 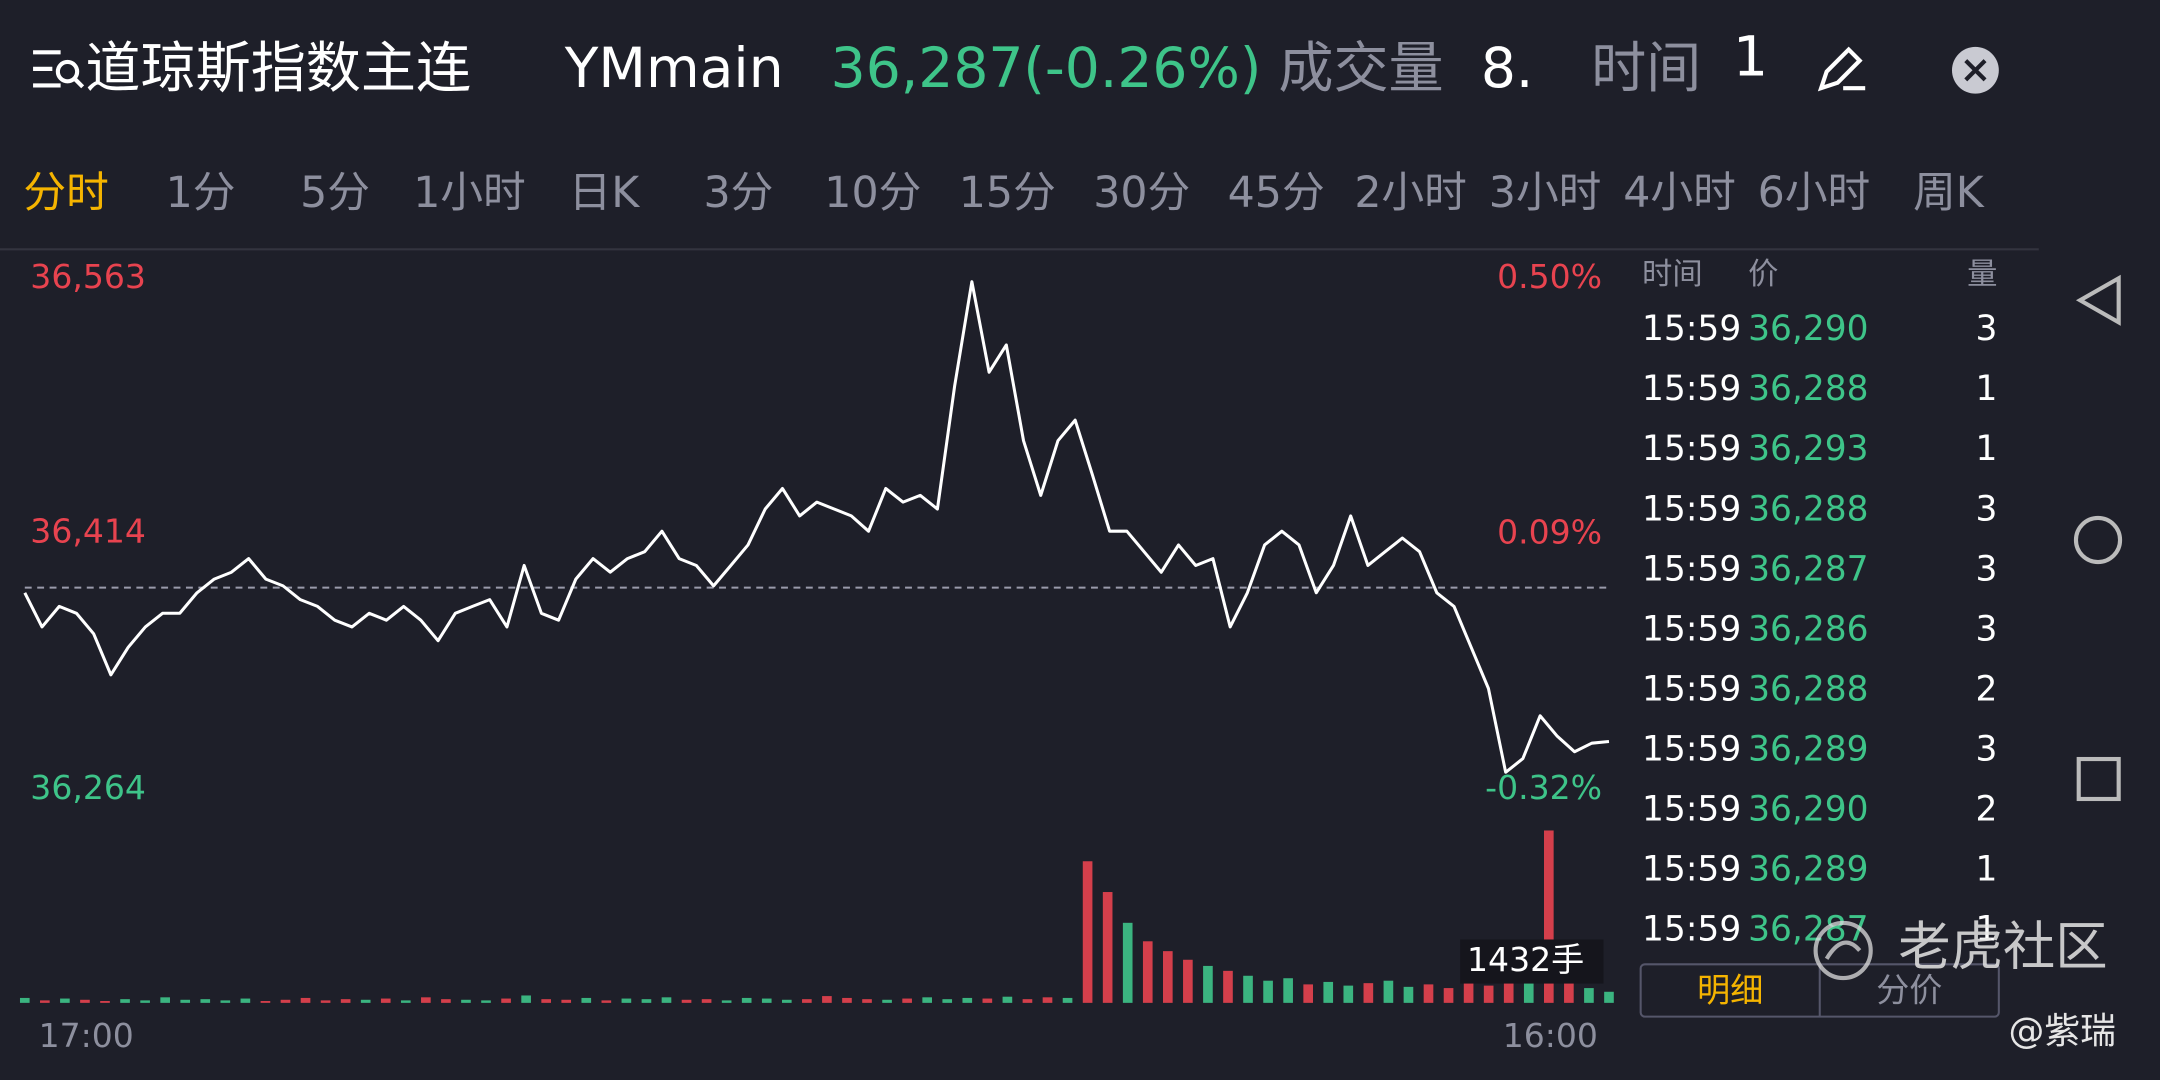 I want to click on time-value: 1, so click(x=1750, y=57).